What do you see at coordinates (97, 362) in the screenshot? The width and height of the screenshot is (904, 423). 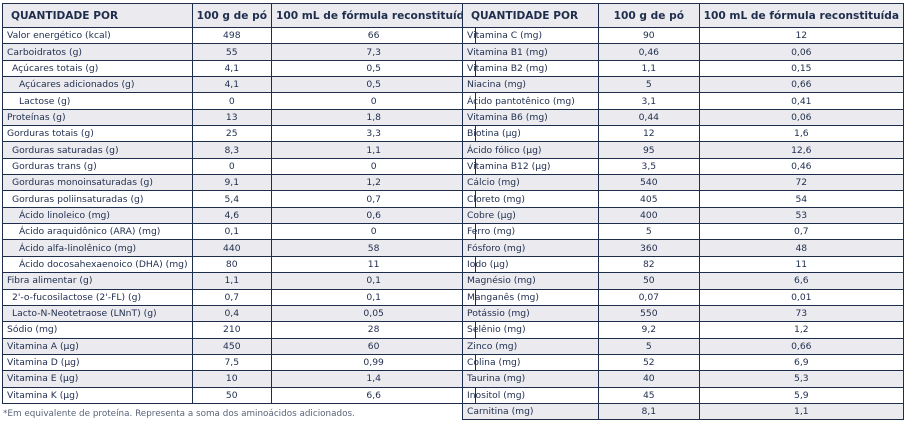 I see `nutrient-label: Vitamina D (µg)` at bounding box center [97, 362].